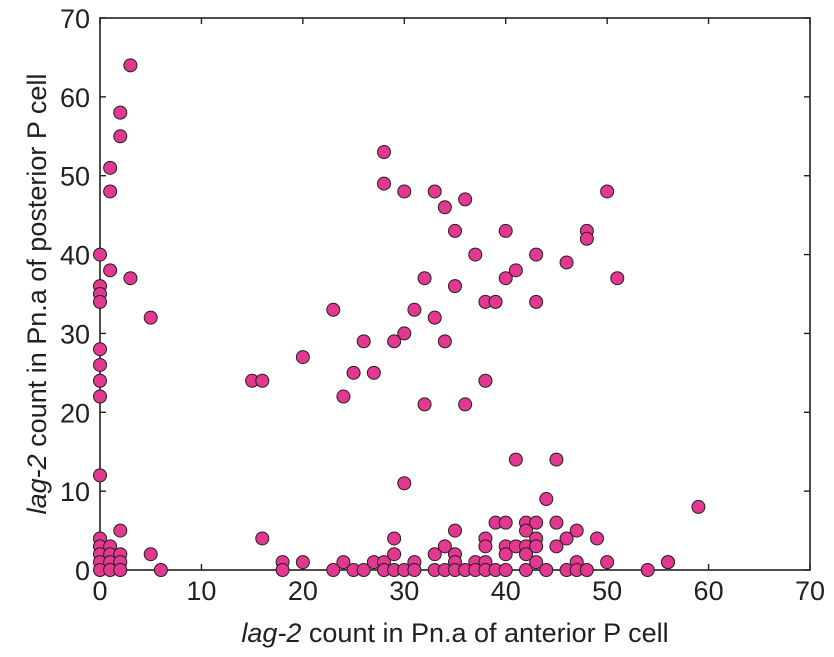 Image resolution: width=834 pixels, height=657 pixels. What do you see at coordinates (454, 633) in the screenshot?
I see `x-axis-title: lag-2 count in Pn.a of anterior P cell` at bounding box center [454, 633].